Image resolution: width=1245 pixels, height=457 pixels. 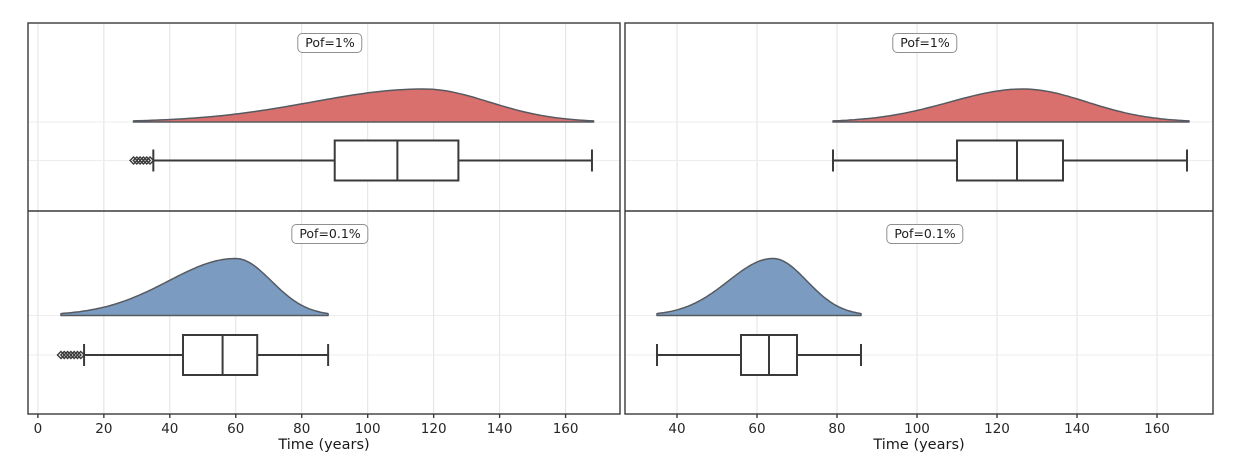 What do you see at coordinates (925, 234) in the screenshot?
I see `pof-label-right-pof01: Pof=0.1%` at bounding box center [925, 234].